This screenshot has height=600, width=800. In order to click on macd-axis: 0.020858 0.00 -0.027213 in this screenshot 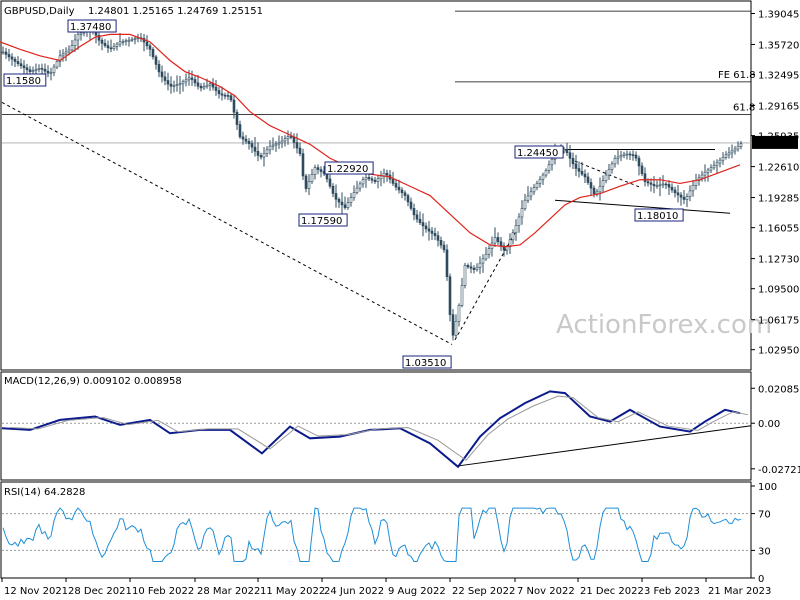, I will do `click(775, 430)`.